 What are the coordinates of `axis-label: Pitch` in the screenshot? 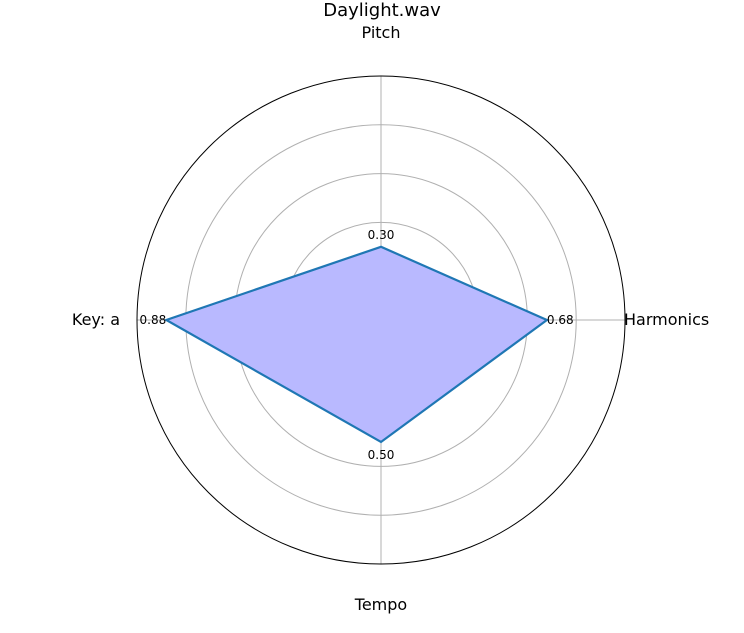 It's located at (381, 32).